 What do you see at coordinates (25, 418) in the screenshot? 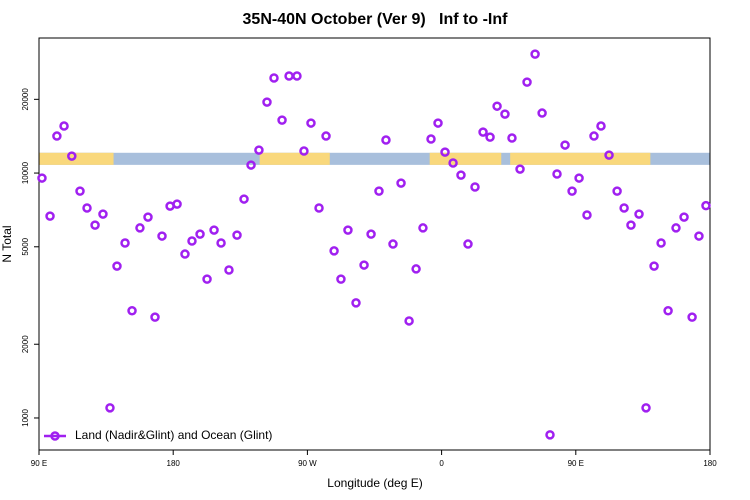
I see `y-tick-label: 1000` at bounding box center [25, 418].